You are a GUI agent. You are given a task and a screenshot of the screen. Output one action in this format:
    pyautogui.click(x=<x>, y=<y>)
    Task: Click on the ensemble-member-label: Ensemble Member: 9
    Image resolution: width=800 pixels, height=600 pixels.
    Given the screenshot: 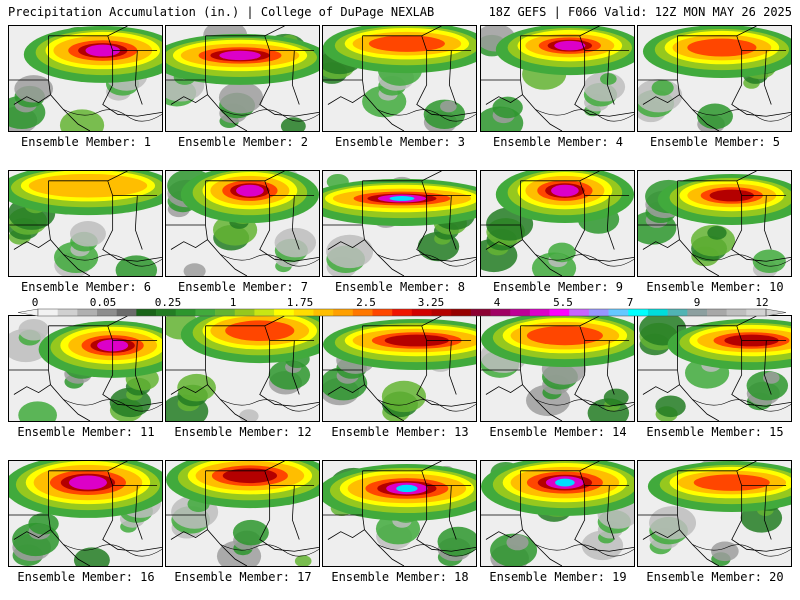 What is the action you would take?
    pyautogui.click(x=558, y=287)
    